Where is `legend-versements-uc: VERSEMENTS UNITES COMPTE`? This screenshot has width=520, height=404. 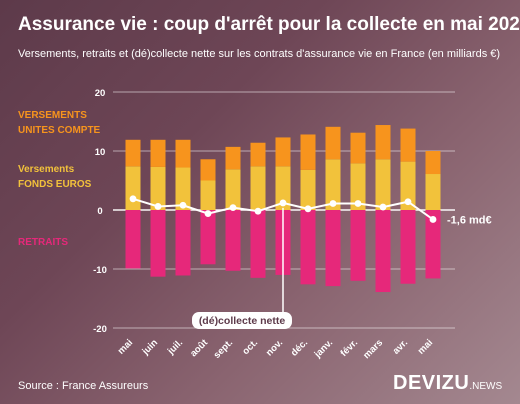 legend-versements-uc: VERSEMENTS UNITES COMPTE is located at coordinates (59, 123).